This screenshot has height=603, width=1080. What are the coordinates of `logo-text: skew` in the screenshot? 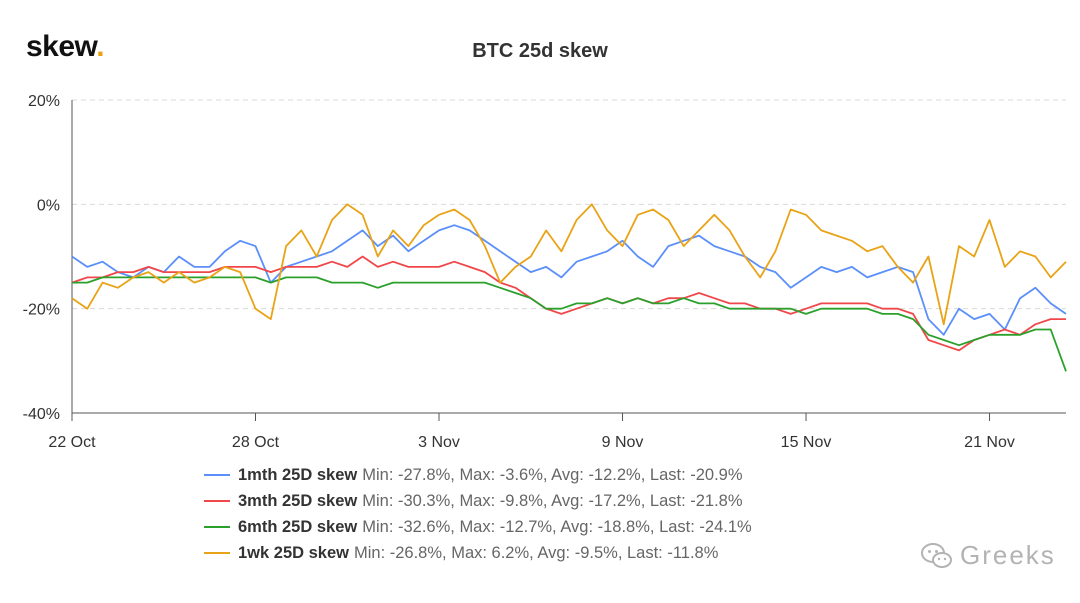 It's located at (61, 46).